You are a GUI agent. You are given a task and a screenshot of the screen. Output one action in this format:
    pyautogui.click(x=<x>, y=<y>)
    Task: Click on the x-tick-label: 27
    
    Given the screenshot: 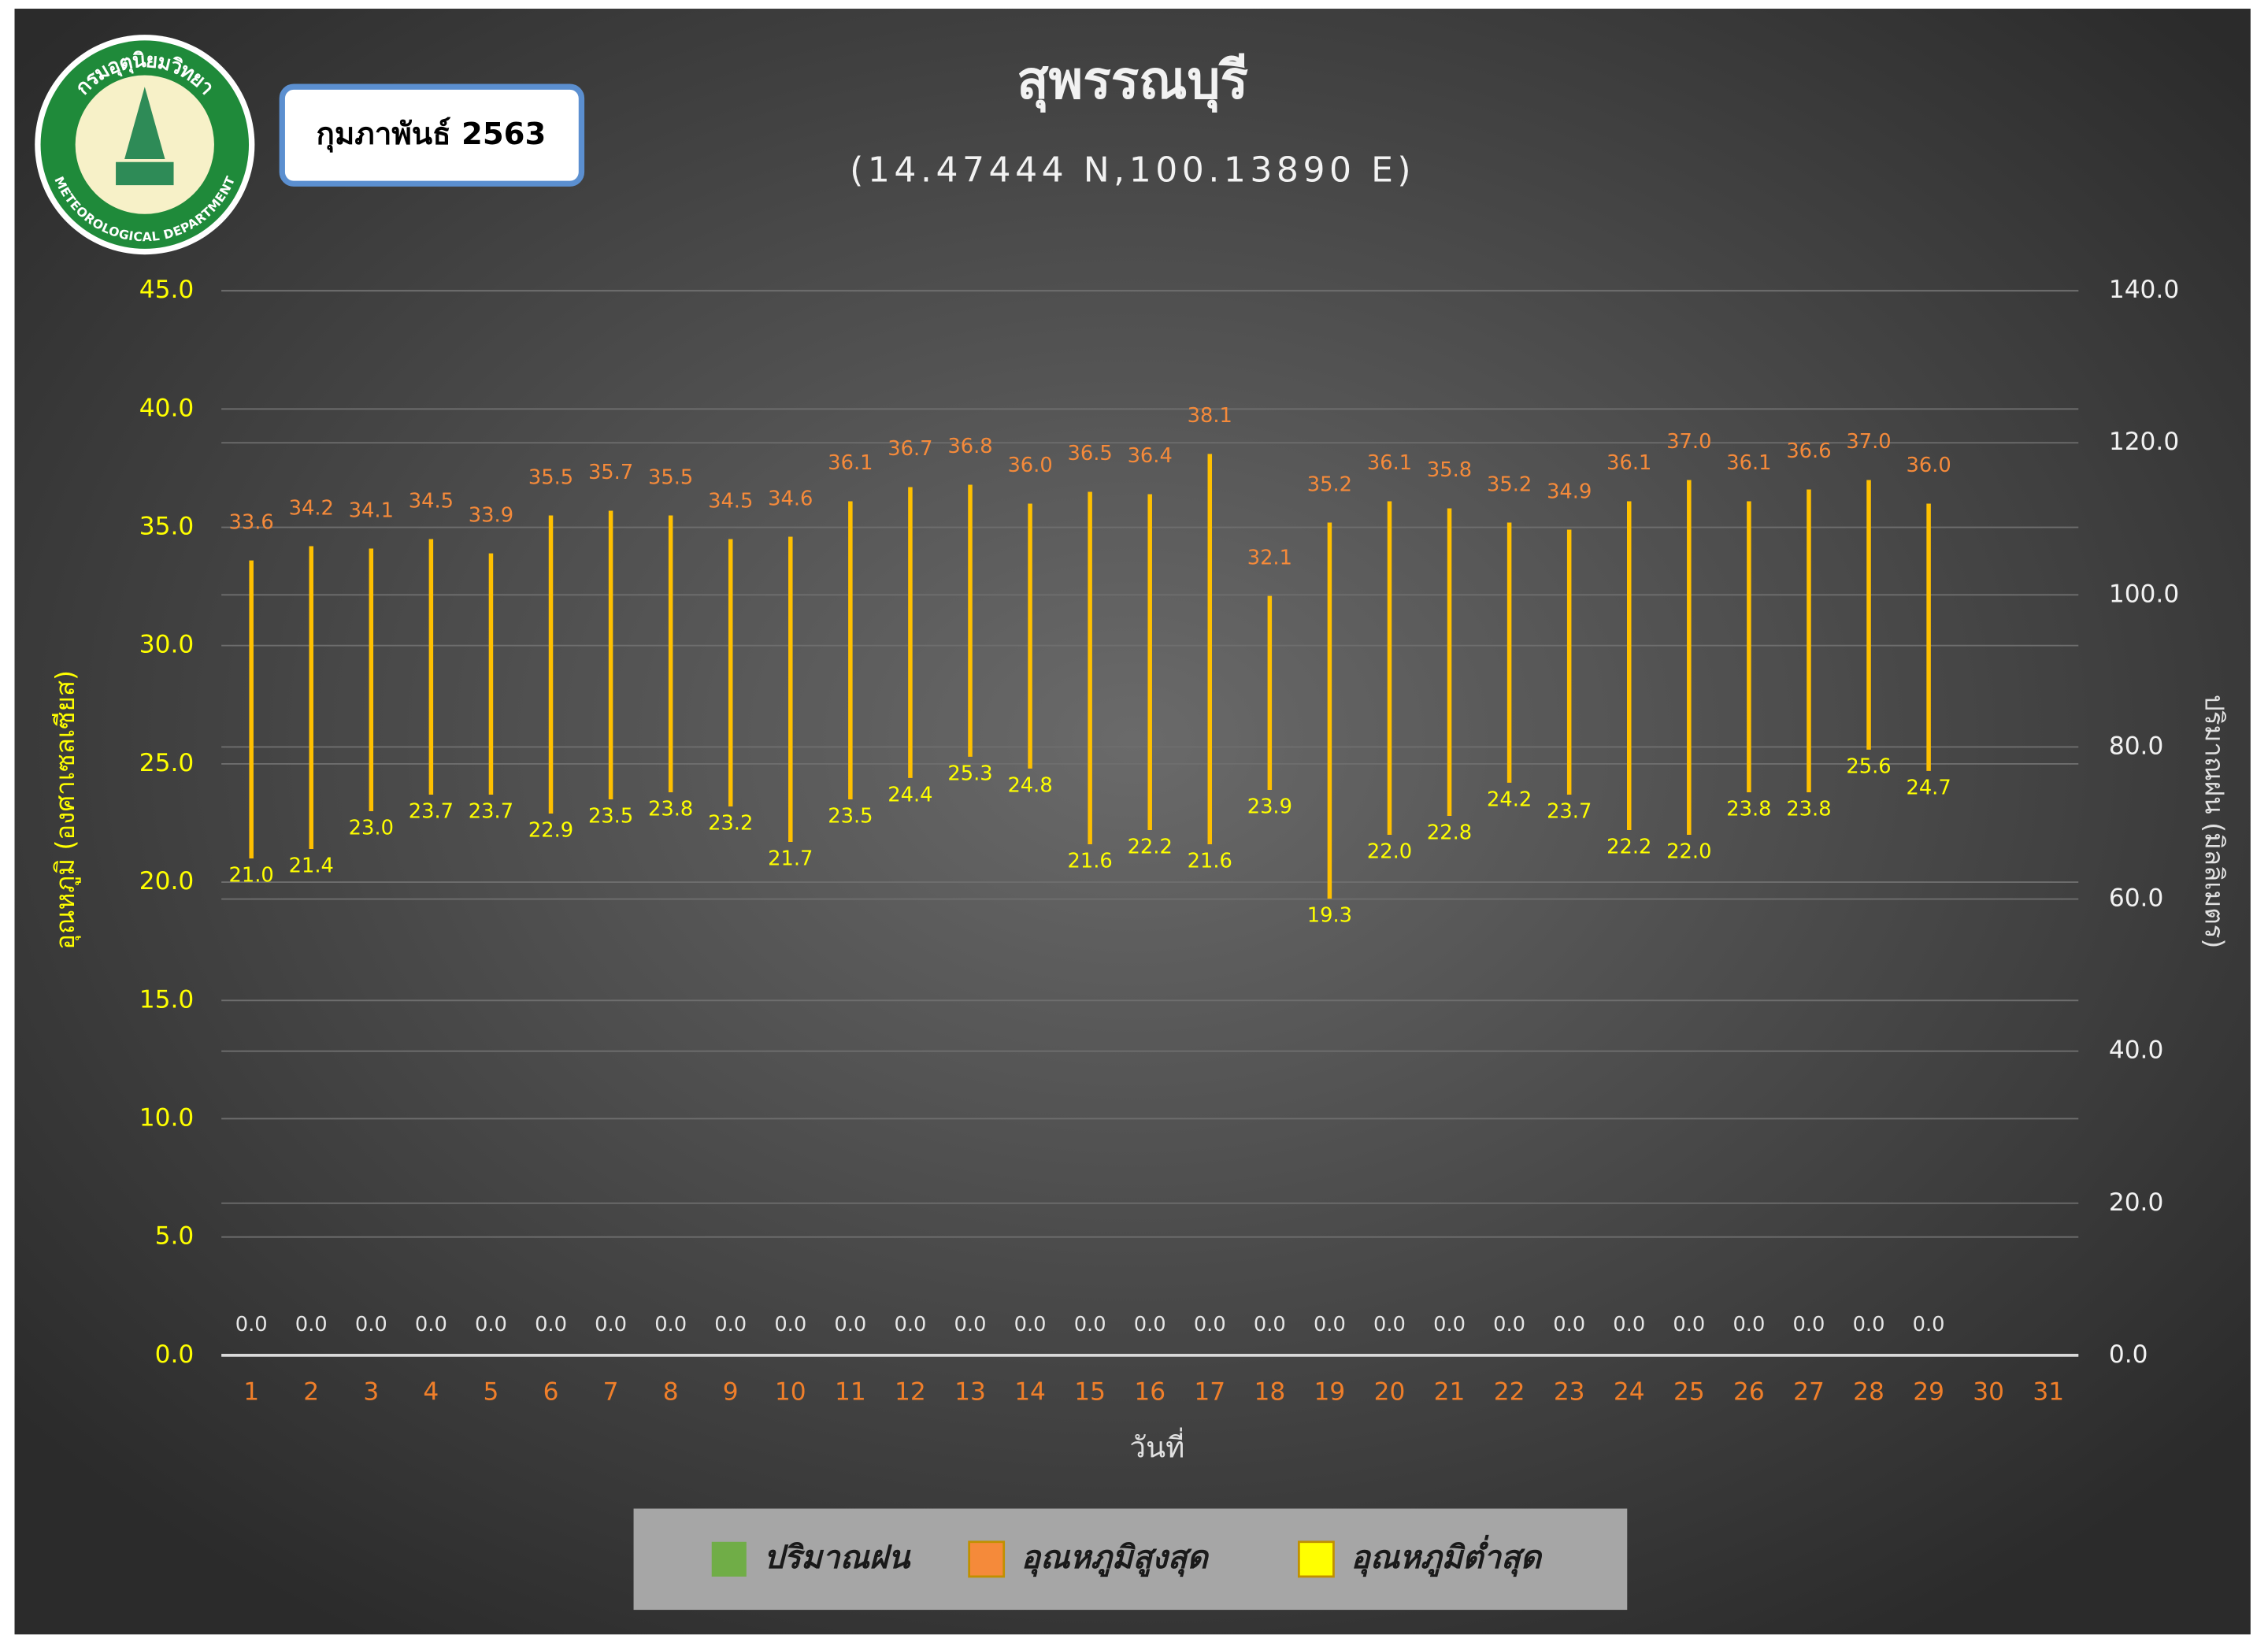 What is the action you would take?
    pyautogui.click(x=1809, y=1393)
    